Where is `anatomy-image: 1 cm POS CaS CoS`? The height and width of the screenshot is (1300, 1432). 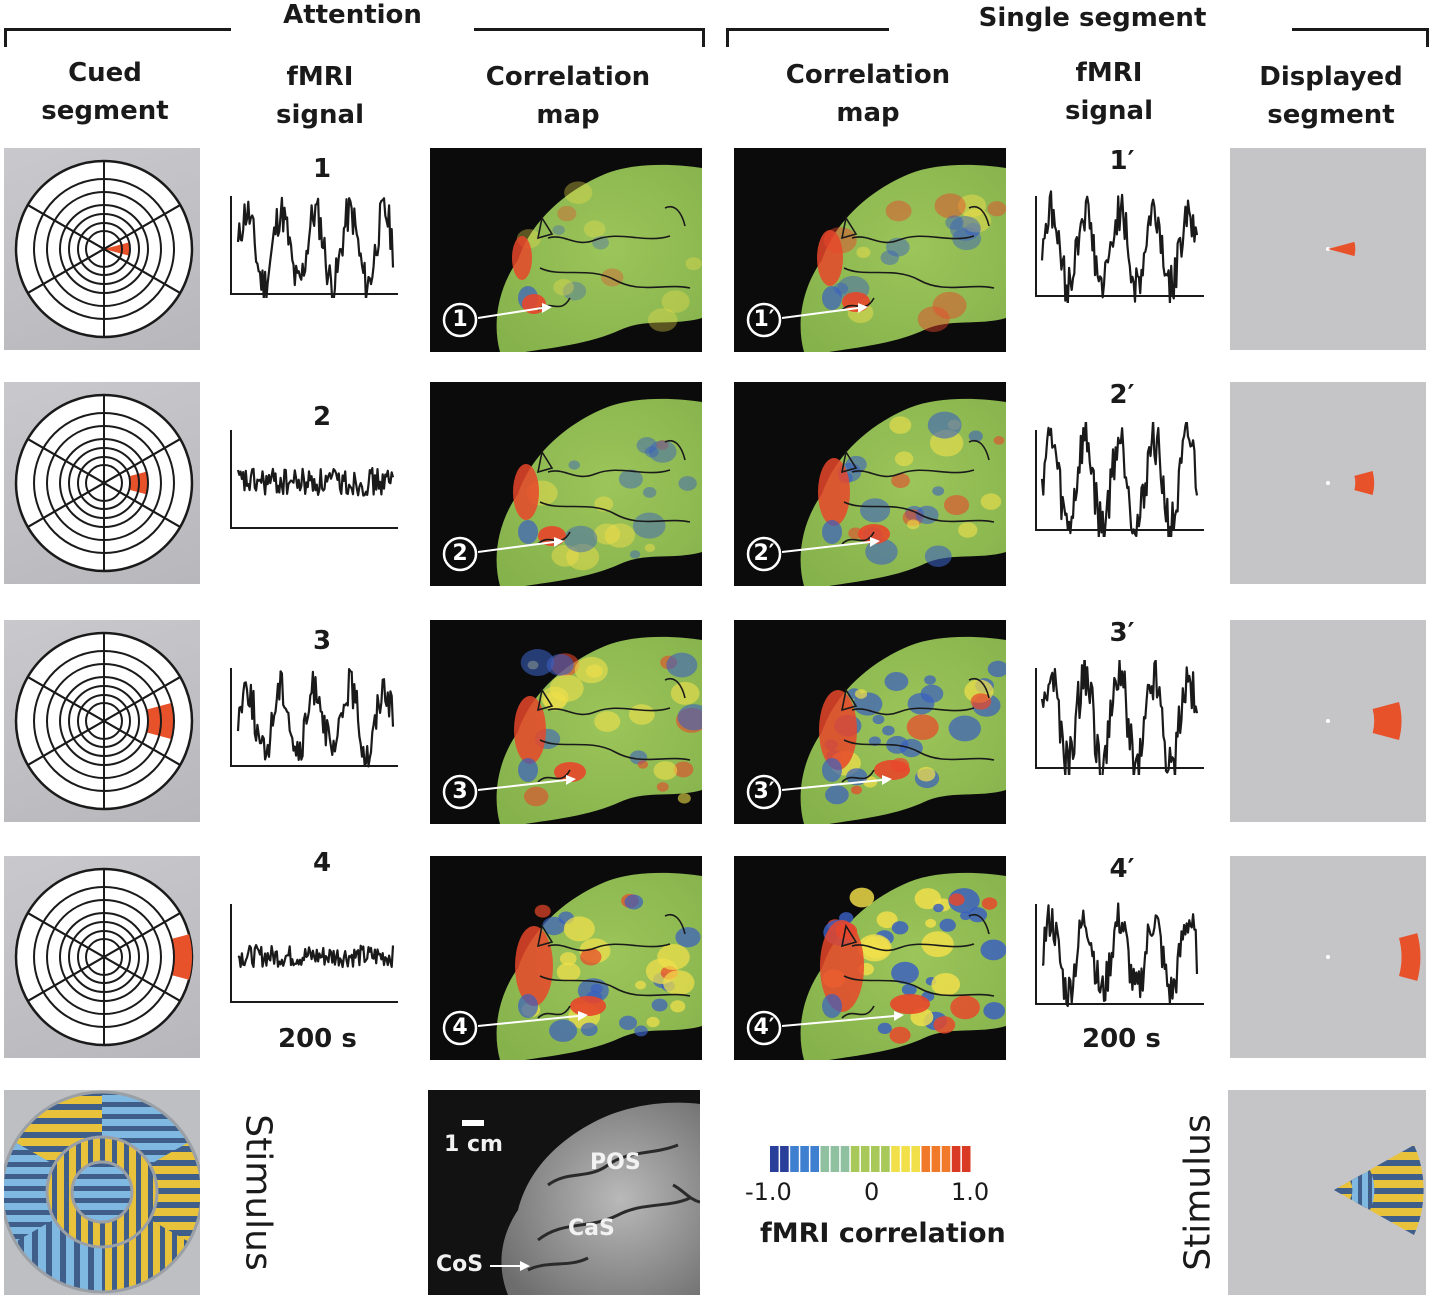 anatomy-image: 1 cm POS CaS CoS is located at coordinates (564, 1192).